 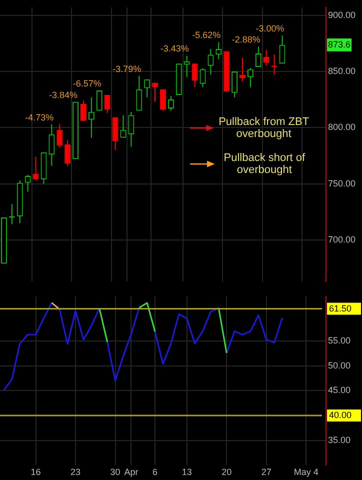 I want to click on text: -5.62%, so click(x=206, y=35).